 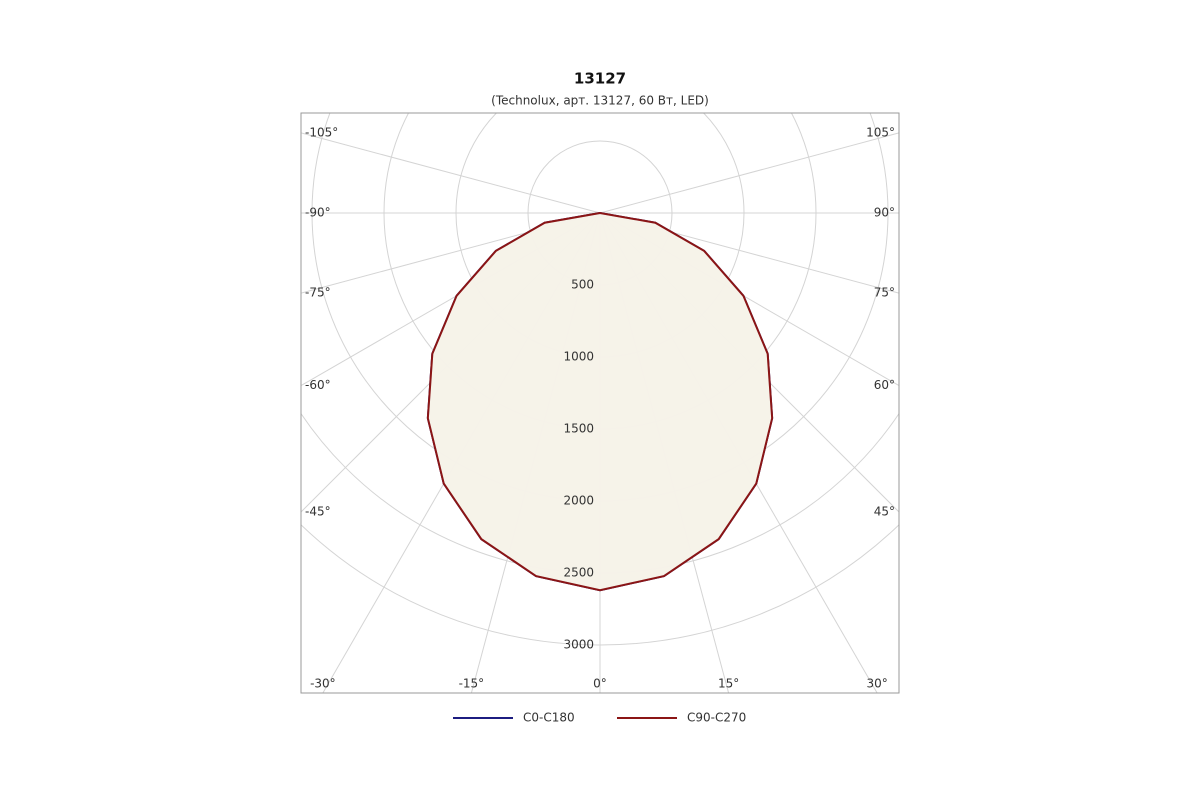 What do you see at coordinates (318, 512) in the screenshot?
I see `angle-tick-label: -45°` at bounding box center [318, 512].